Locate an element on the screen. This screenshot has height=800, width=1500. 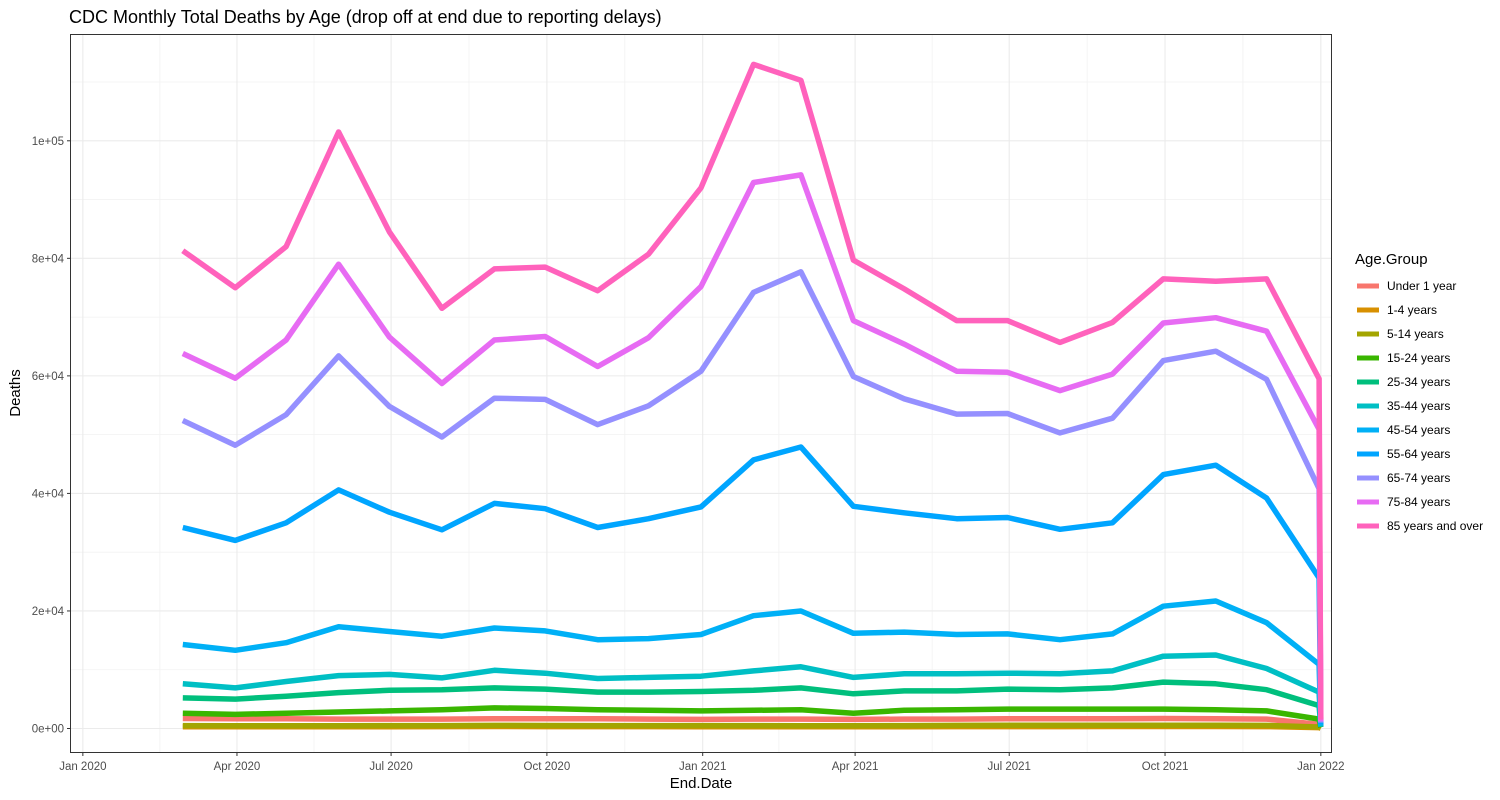
legend-title: Age.Group is located at coordinates (1391, 259).